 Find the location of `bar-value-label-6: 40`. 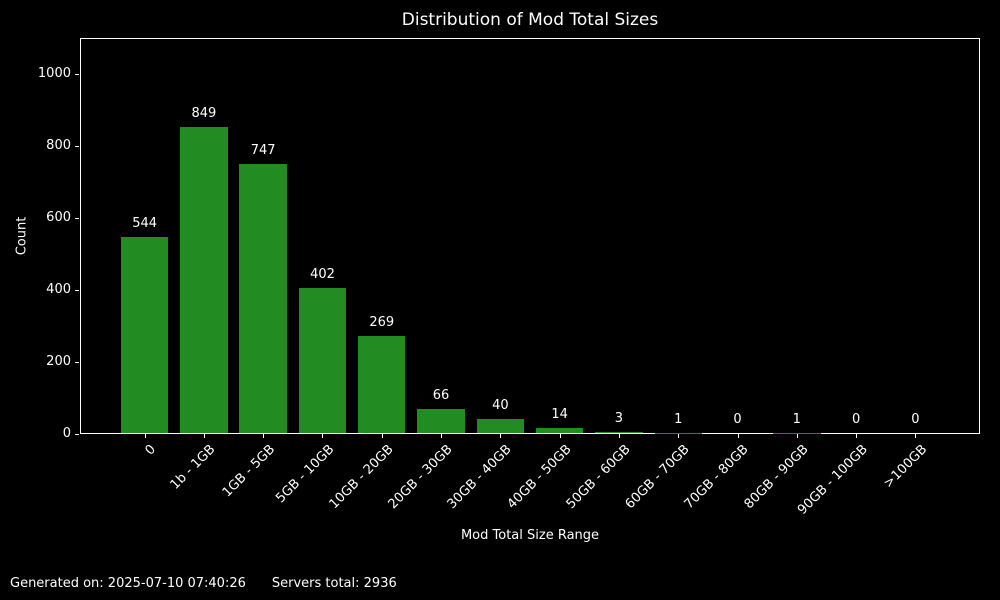

bar-value-label-6: 40 is located at coordinates (500, 405).